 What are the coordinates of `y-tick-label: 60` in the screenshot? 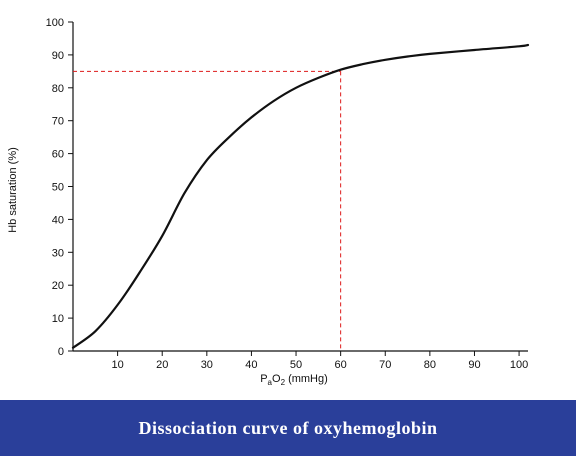 It's located at (58, 155).